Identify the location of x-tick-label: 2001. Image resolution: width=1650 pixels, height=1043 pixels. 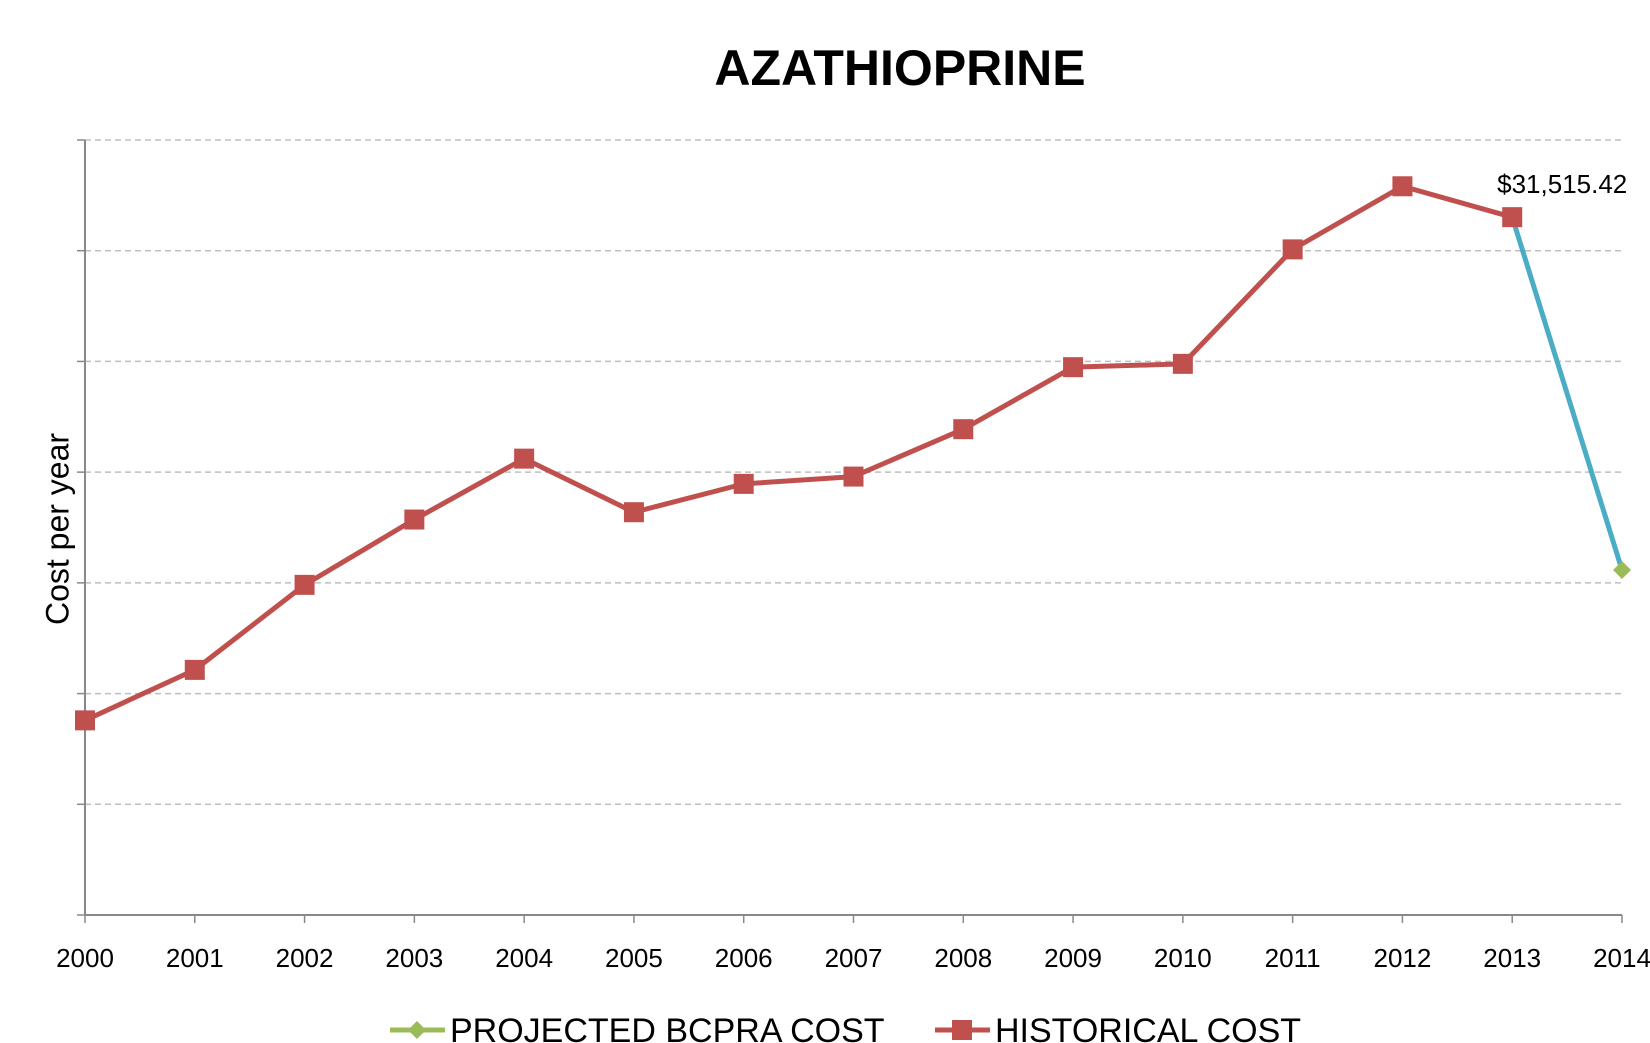
(195, 958).